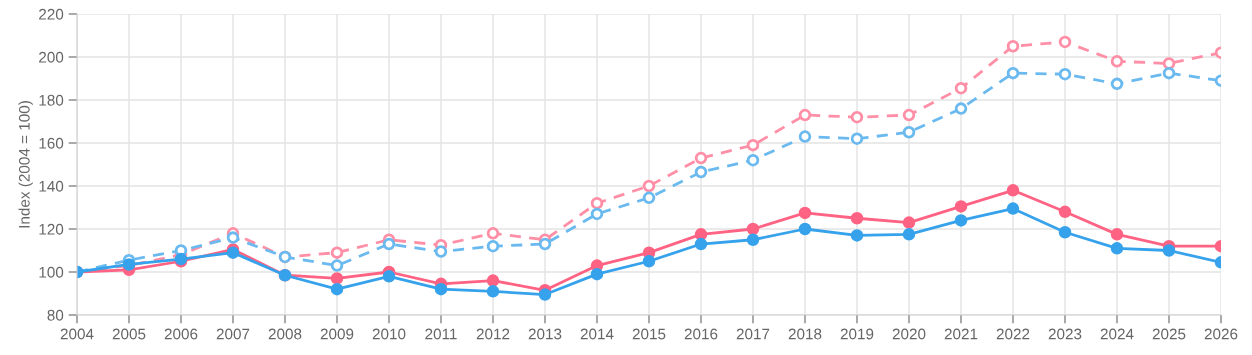  Describe the element at coordinates (1117, 334) in the screenshot. I see `x-tick-label: 2024` at that location.